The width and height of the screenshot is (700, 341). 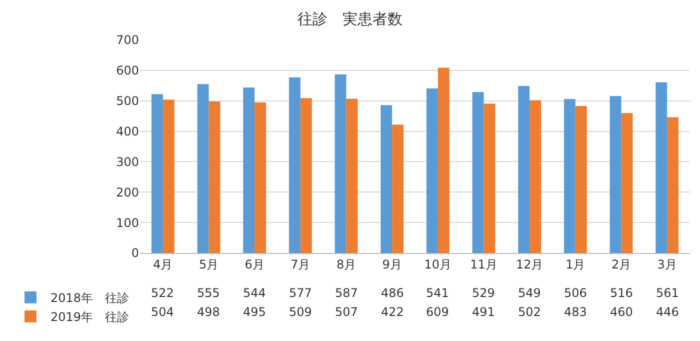 I want to click on y-tick-label: 400, so click(x=127, y=131).